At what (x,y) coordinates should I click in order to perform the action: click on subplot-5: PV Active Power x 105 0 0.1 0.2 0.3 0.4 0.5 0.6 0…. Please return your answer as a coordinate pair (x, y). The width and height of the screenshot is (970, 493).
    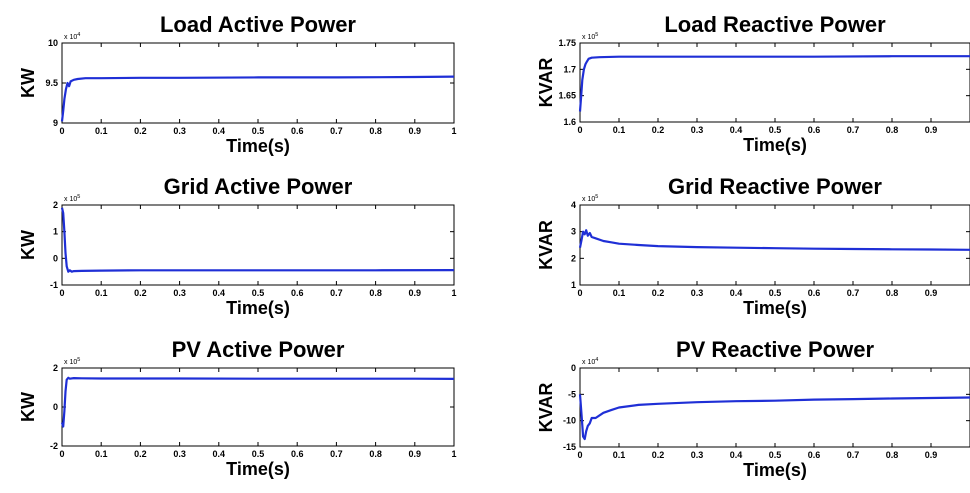
    Looking at the image, I should click on (237, 408).